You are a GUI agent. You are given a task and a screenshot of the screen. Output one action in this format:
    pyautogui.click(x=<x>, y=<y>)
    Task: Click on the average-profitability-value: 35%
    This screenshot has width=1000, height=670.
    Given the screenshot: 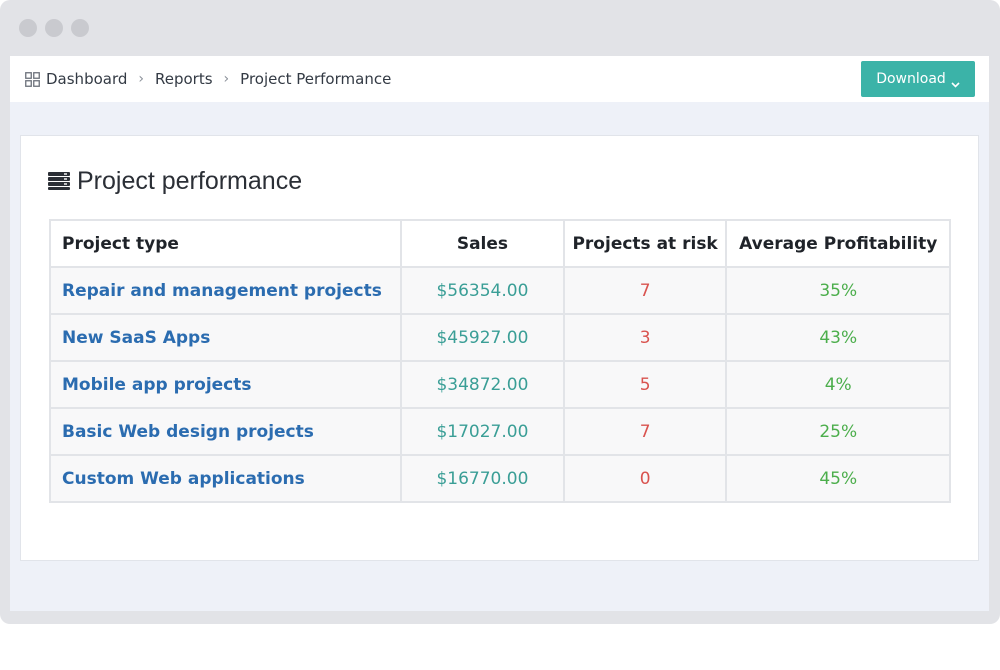 What is the action you would take?
    pyautogui.click(x=838, y=290)
    